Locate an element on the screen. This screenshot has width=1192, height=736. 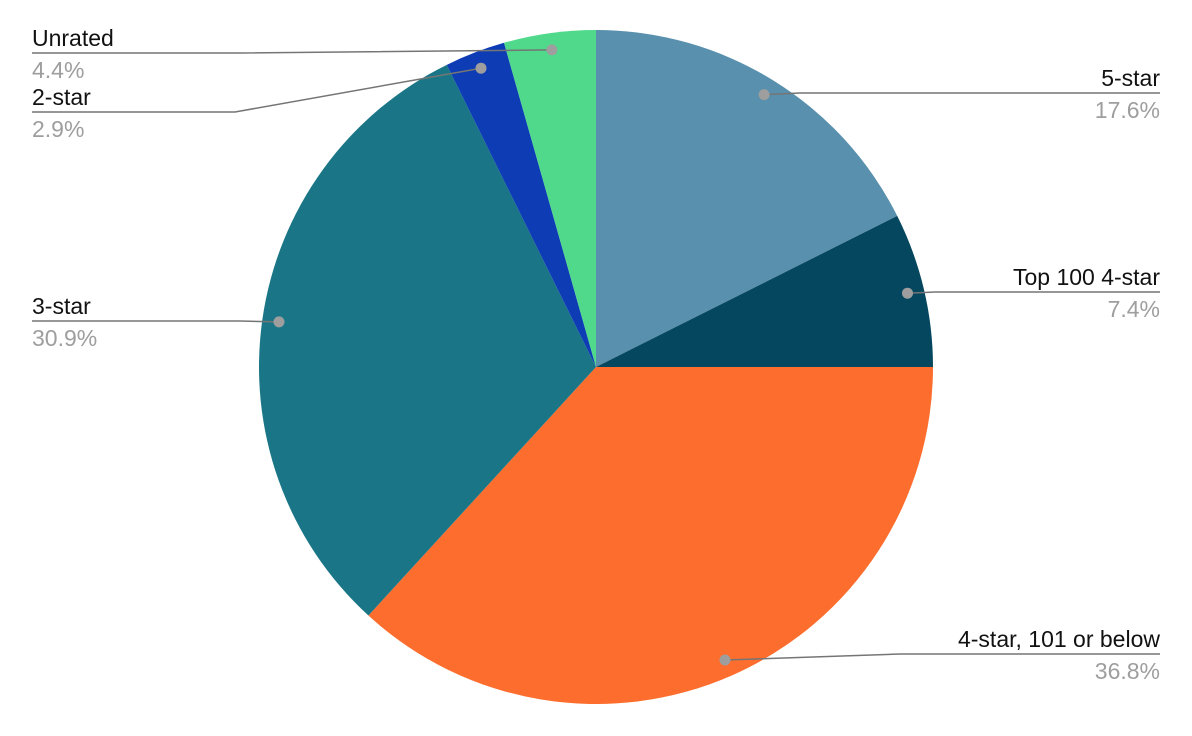
slice-percent-top-100-4-star: 7.4% is located at coordinates (1134, 309).